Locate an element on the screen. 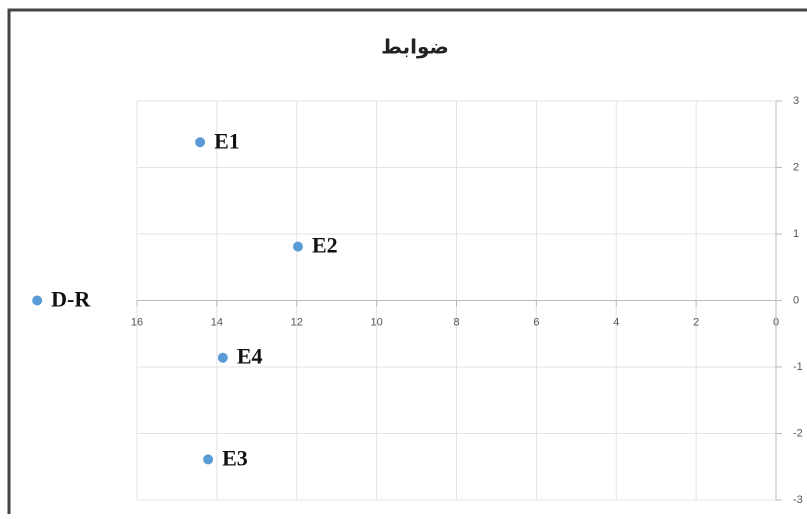 The width and height of the screenshot is (807, 519). x-tick-label: 12 is located at coordinates (297, 322).